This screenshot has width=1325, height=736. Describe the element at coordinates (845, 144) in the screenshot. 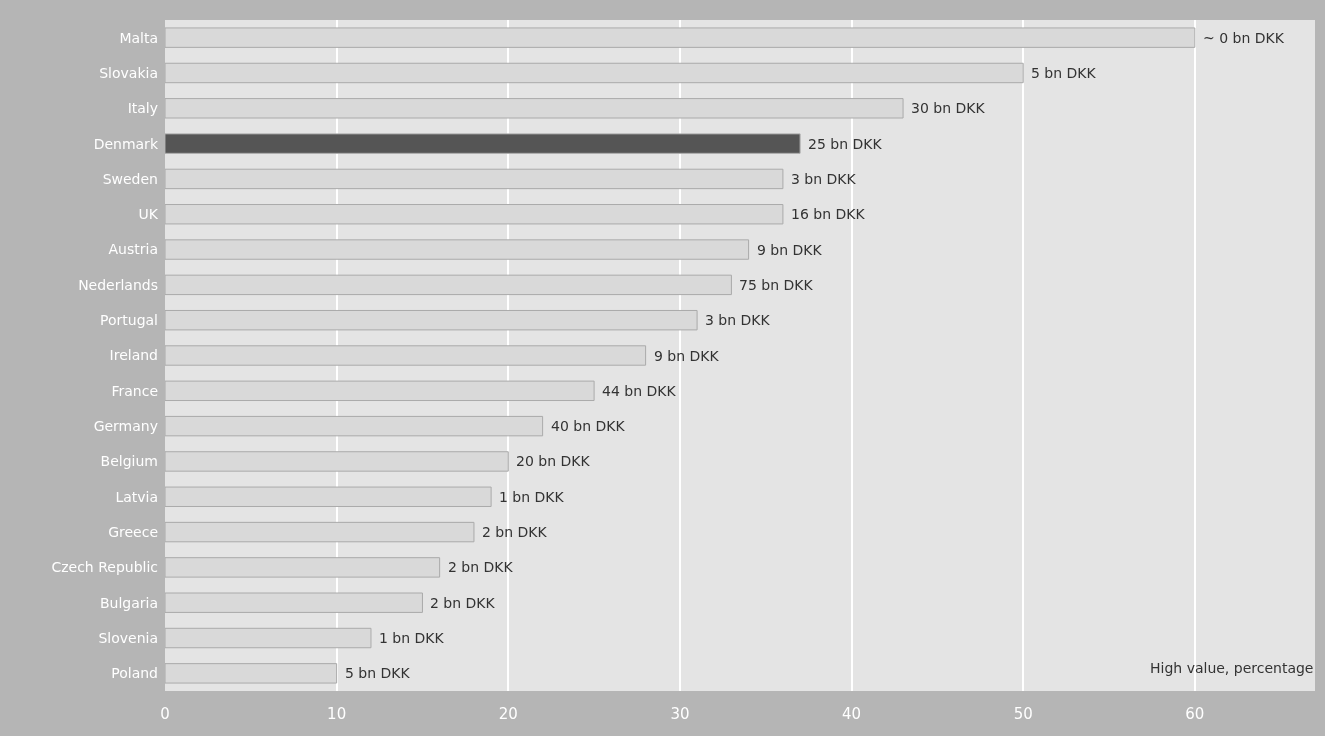

I see `annotation: 25 bn DKK` at that location.